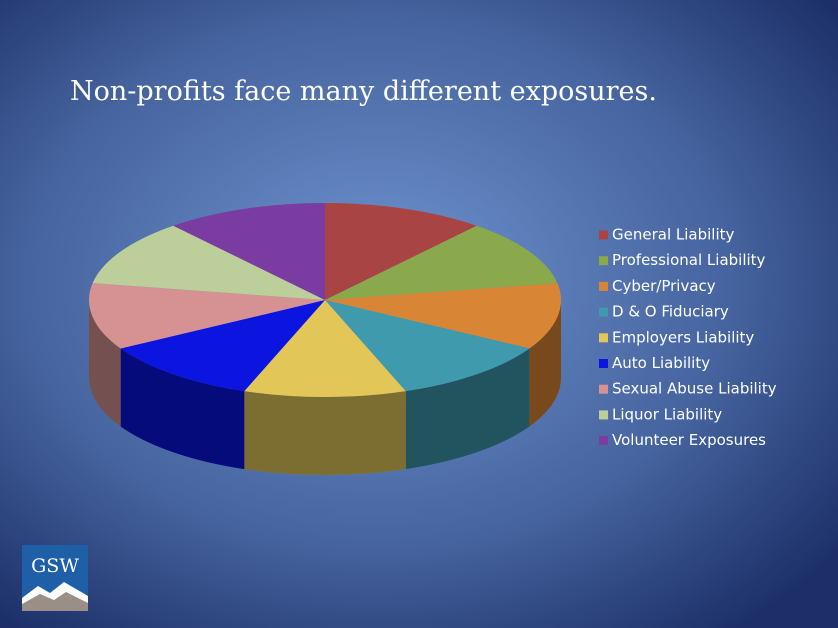 The height and width of the screenshot is (628, 838). What do you see at coordinates (689, 440) in the screenshot?
I see `legend-label: Volunteer Exposures` at bounding box center [689, 440].